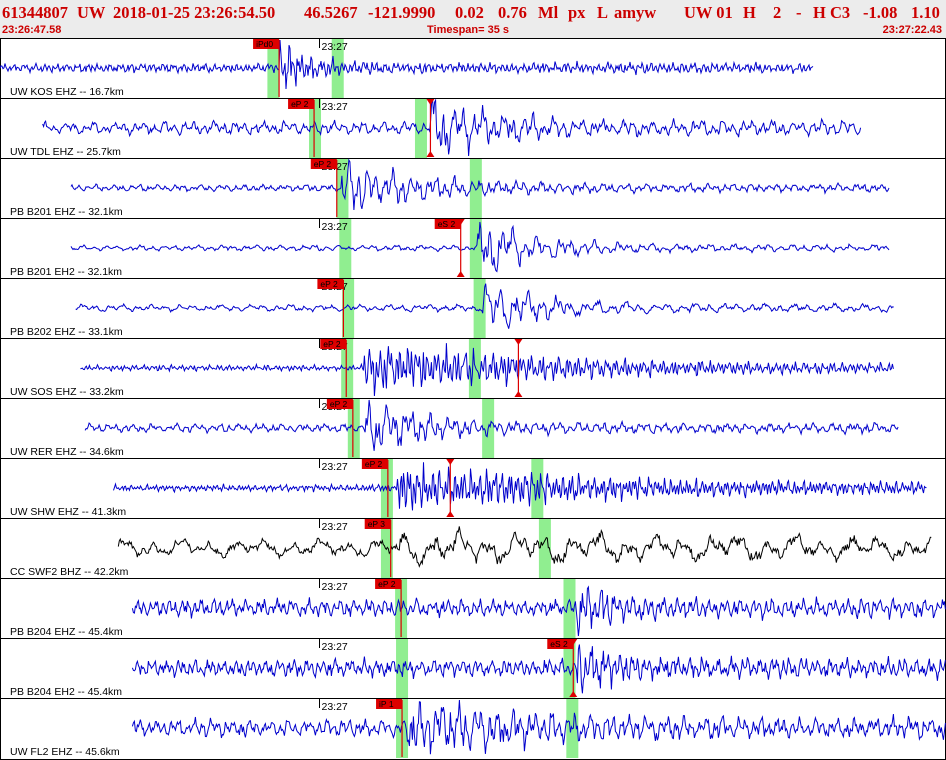  Describe the element at coordinates (67, 92) in the screenshot. I see `station-label: UW KOS EHZ -- 16.7km` at that location.